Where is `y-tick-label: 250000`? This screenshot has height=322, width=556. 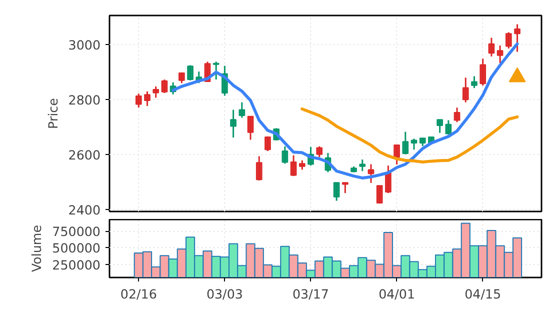 y-tick-label: 250000 is located at coordinates (76, 264).